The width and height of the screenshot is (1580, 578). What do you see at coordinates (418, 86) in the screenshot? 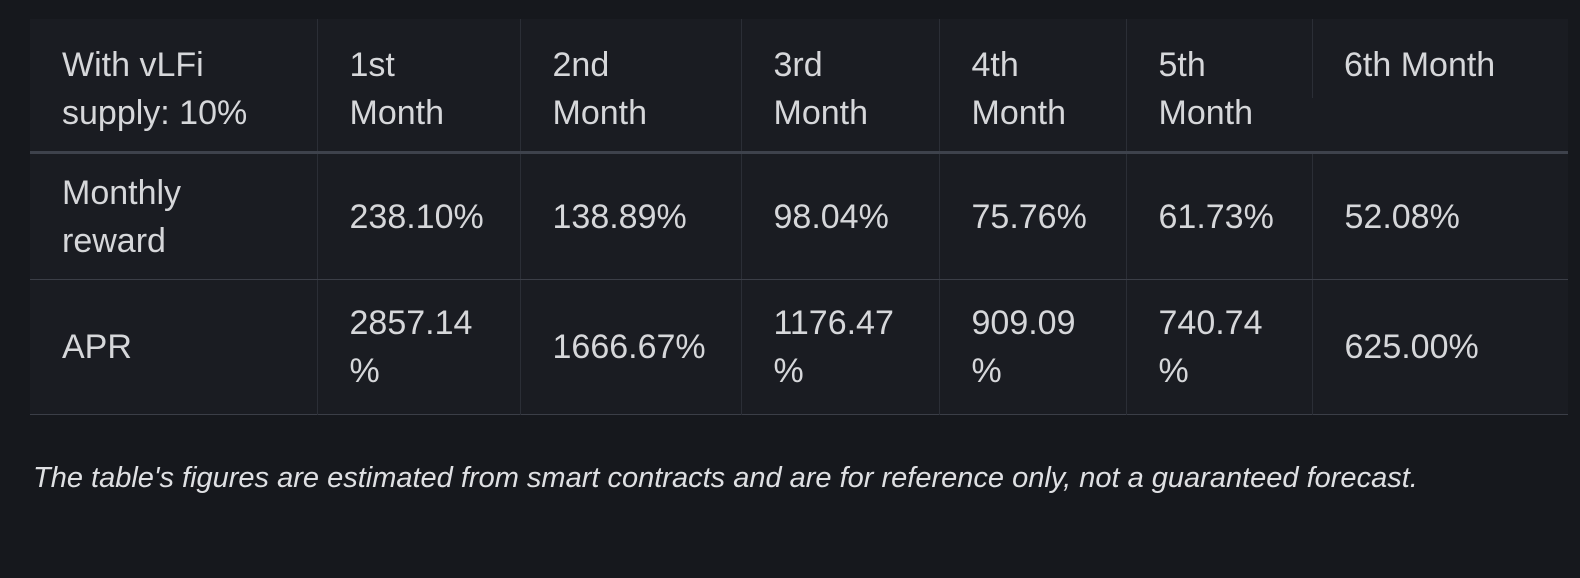
I see `header-month-1: 1st Month` at bounding box center [418, 86].